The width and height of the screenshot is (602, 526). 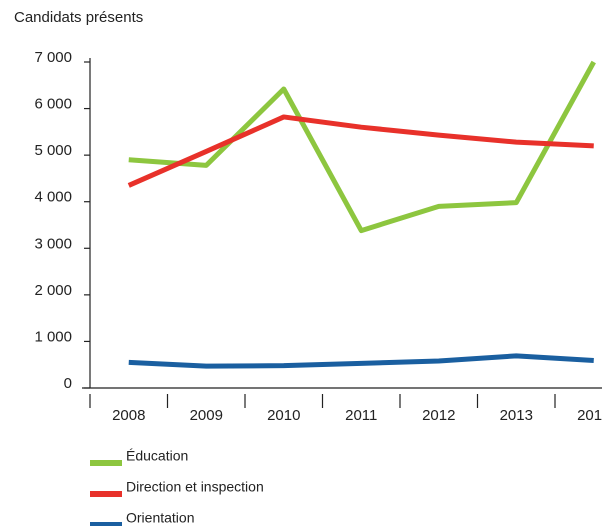 I want to click on y-tick-label: 3 000, so click(x=53, y=243).